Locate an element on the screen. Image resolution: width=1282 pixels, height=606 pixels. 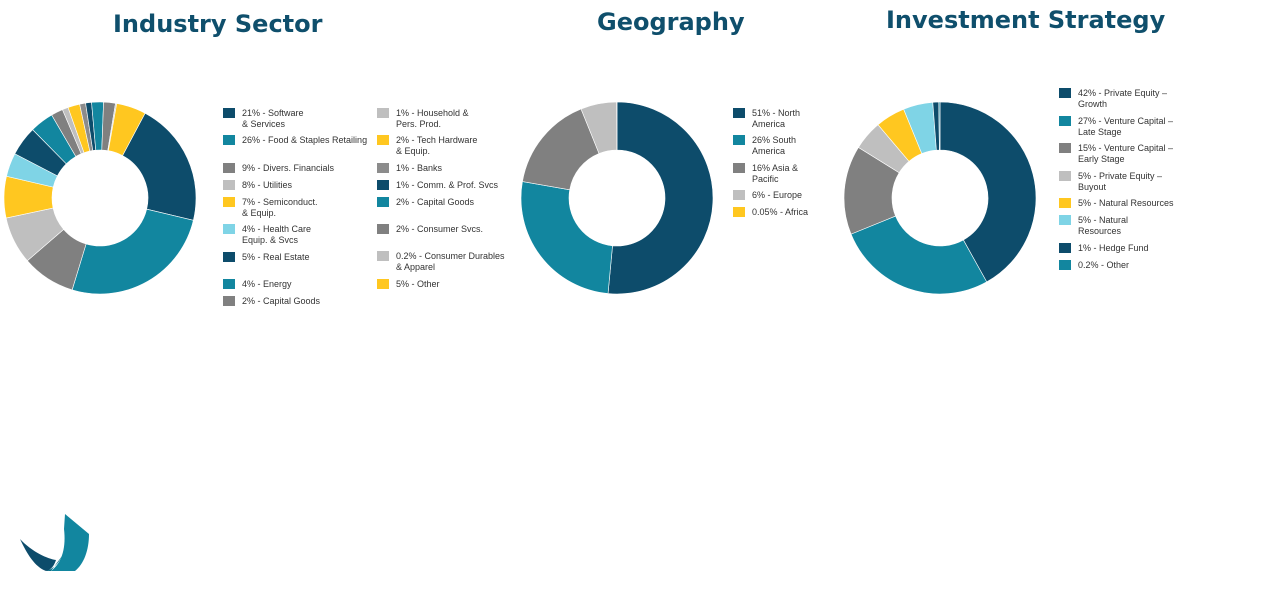
investment-strategy-legend-item-2: 15% - Venture Capital – Early Stage is located at coordinates (1116, 154).